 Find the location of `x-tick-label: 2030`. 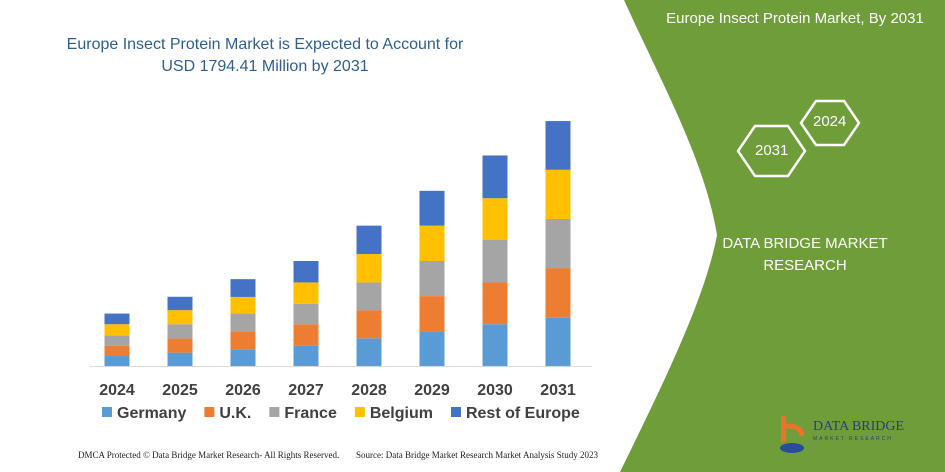

x-tick-label: 2030 is located at coordinates (495, 390).